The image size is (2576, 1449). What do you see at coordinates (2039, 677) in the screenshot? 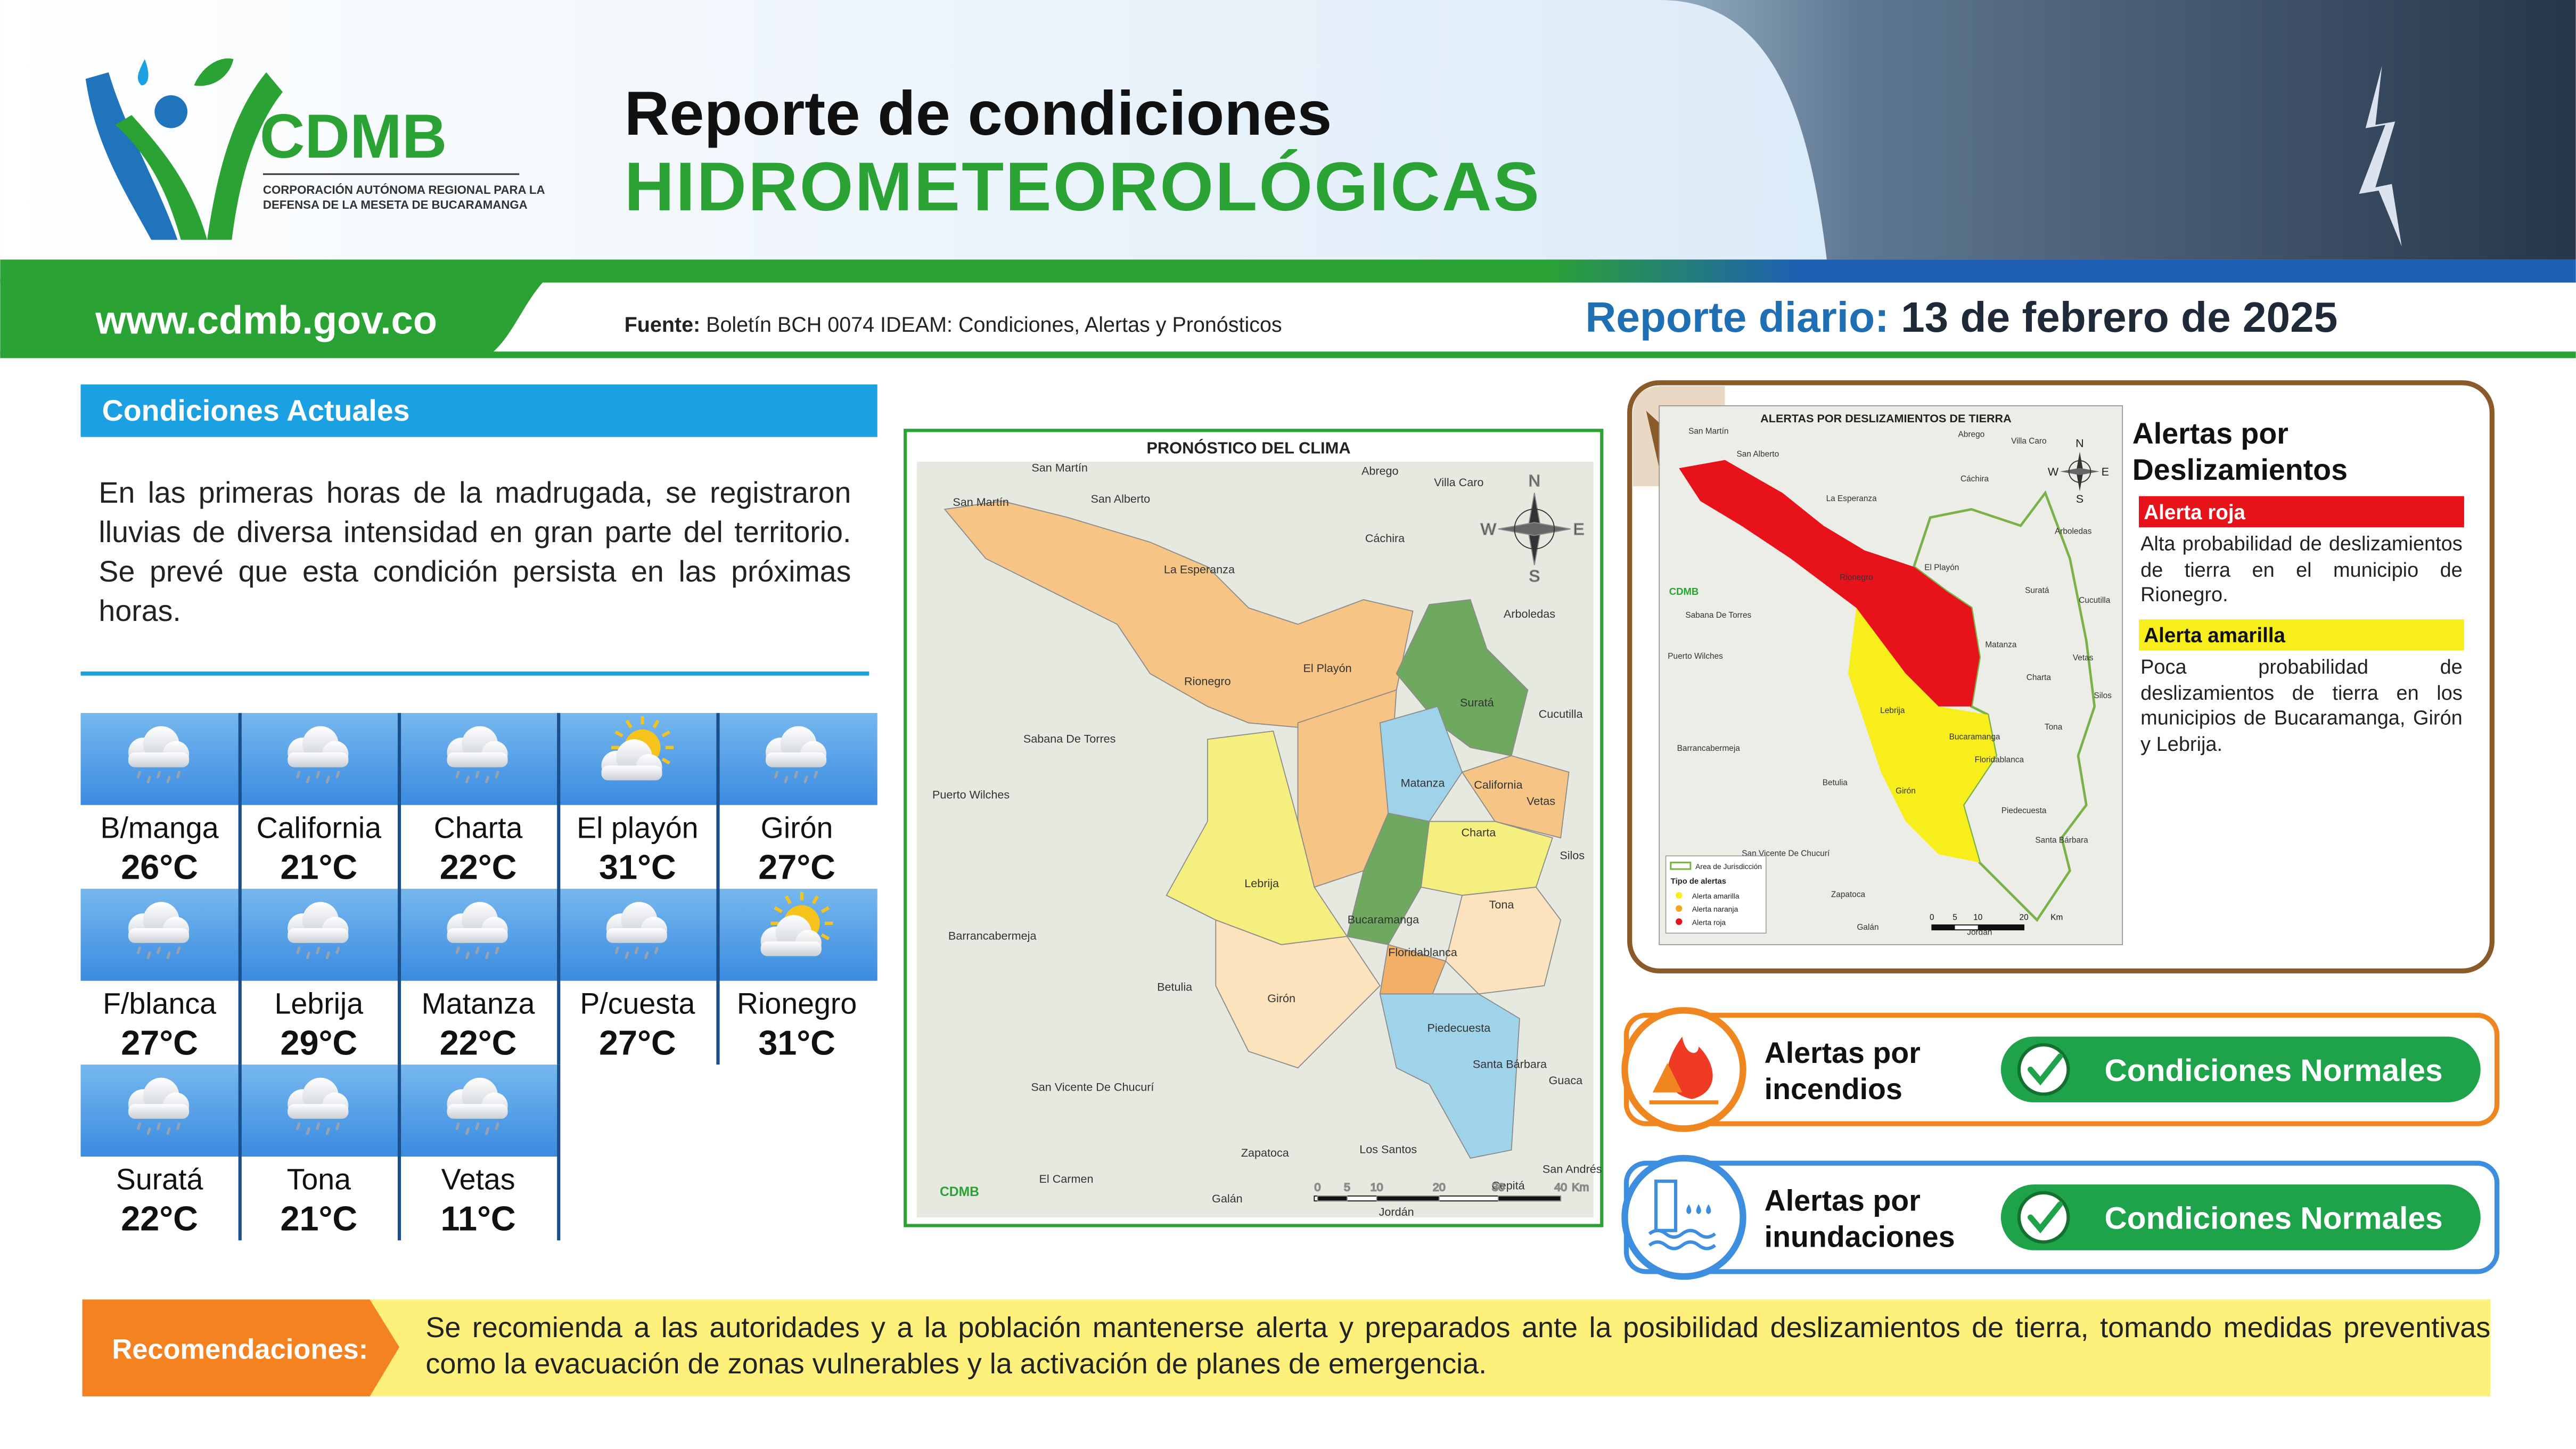
I see `place-label: Charta` at bounding box center [2039, 677].